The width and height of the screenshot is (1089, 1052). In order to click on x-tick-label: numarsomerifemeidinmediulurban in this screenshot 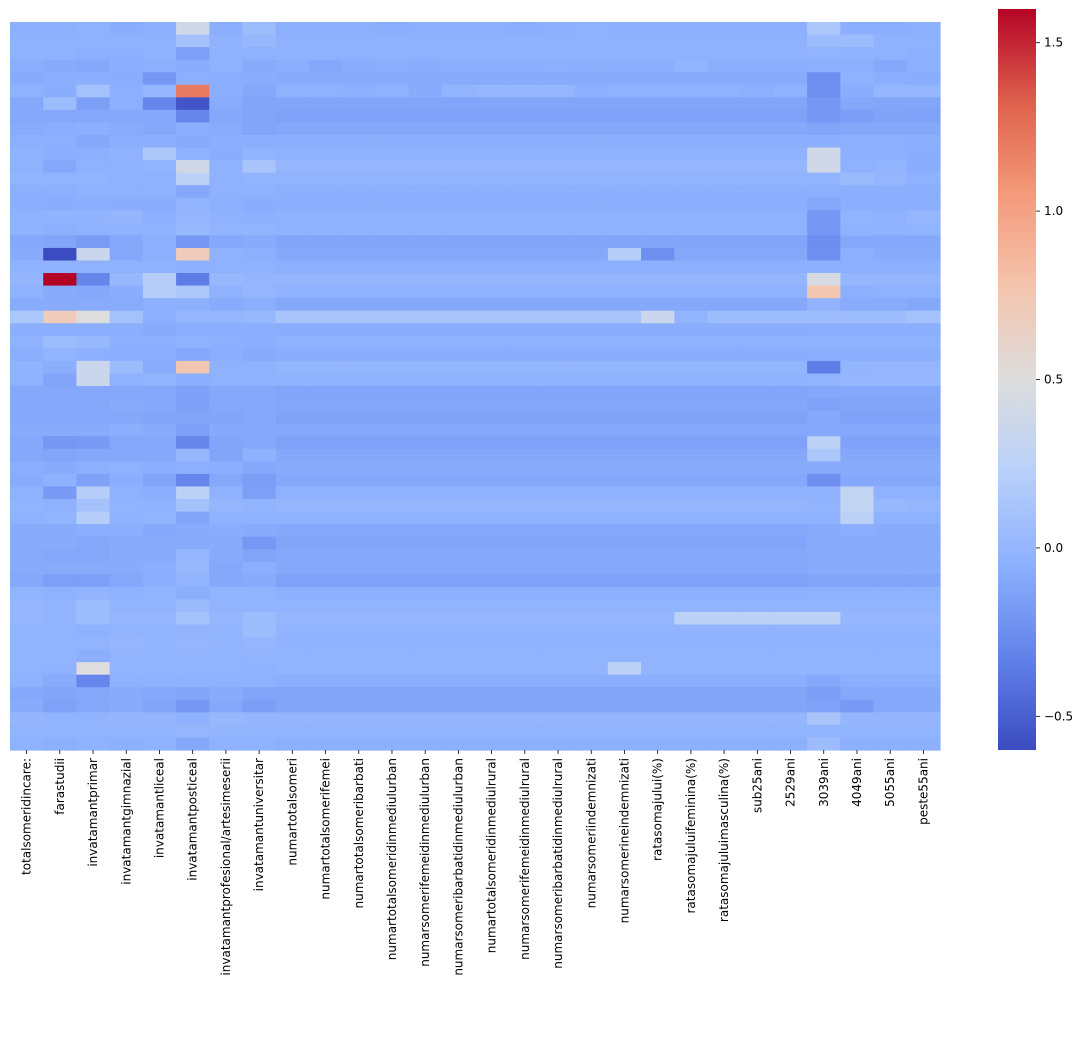, I will do `click(425, 862)`.